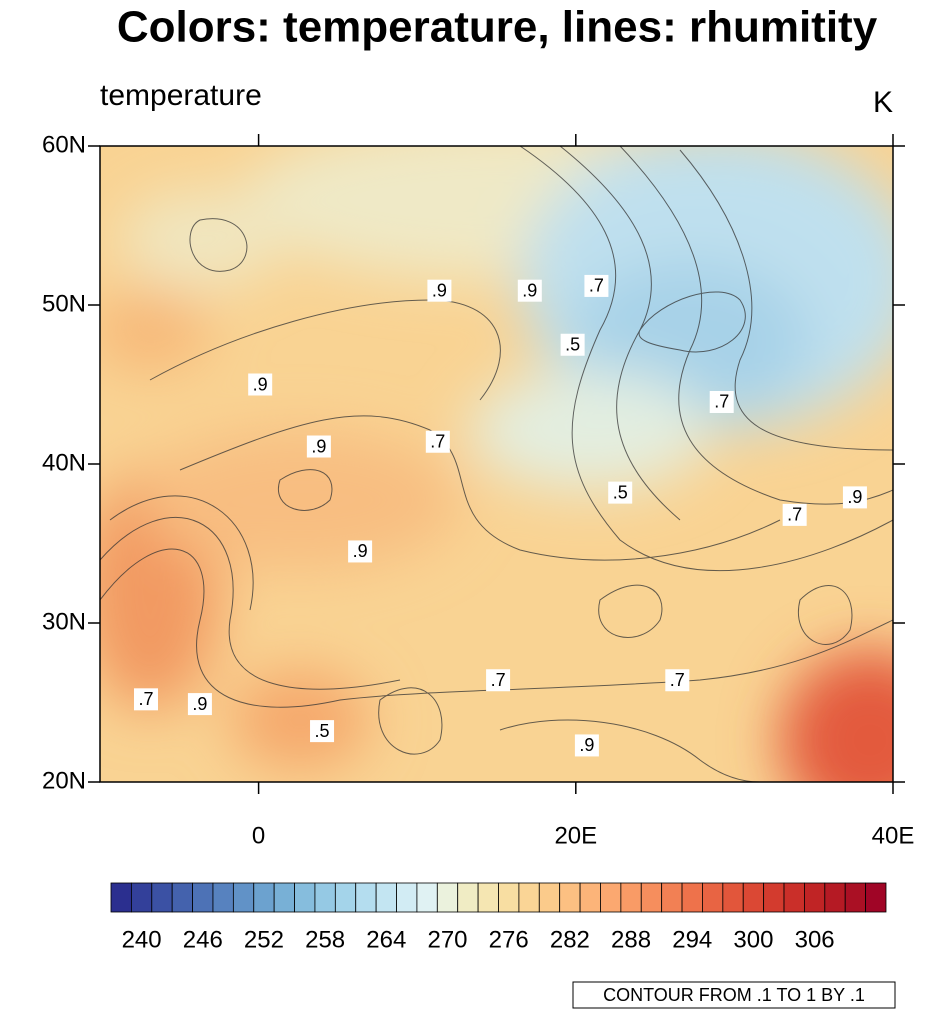 This screenshot has width=928, height=1021. Describe the element at coordinates (815, 939) in the screenshot. I see `colorbar-label: 306` at that location.